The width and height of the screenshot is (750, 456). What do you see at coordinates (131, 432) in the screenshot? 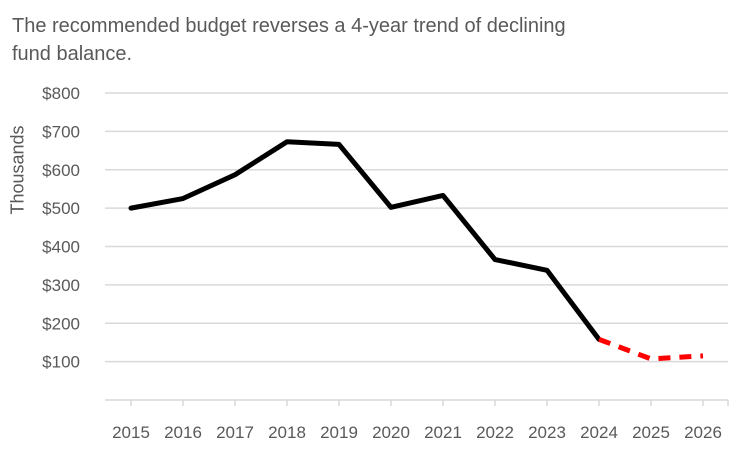
I see `x-tick-label: 2015` at bounding box center [131, 432].